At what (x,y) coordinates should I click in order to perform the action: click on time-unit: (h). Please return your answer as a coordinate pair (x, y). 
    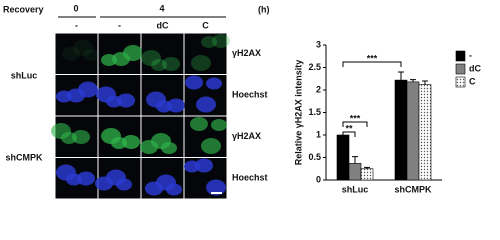
    Looking at the image, I should click on (264, 9).